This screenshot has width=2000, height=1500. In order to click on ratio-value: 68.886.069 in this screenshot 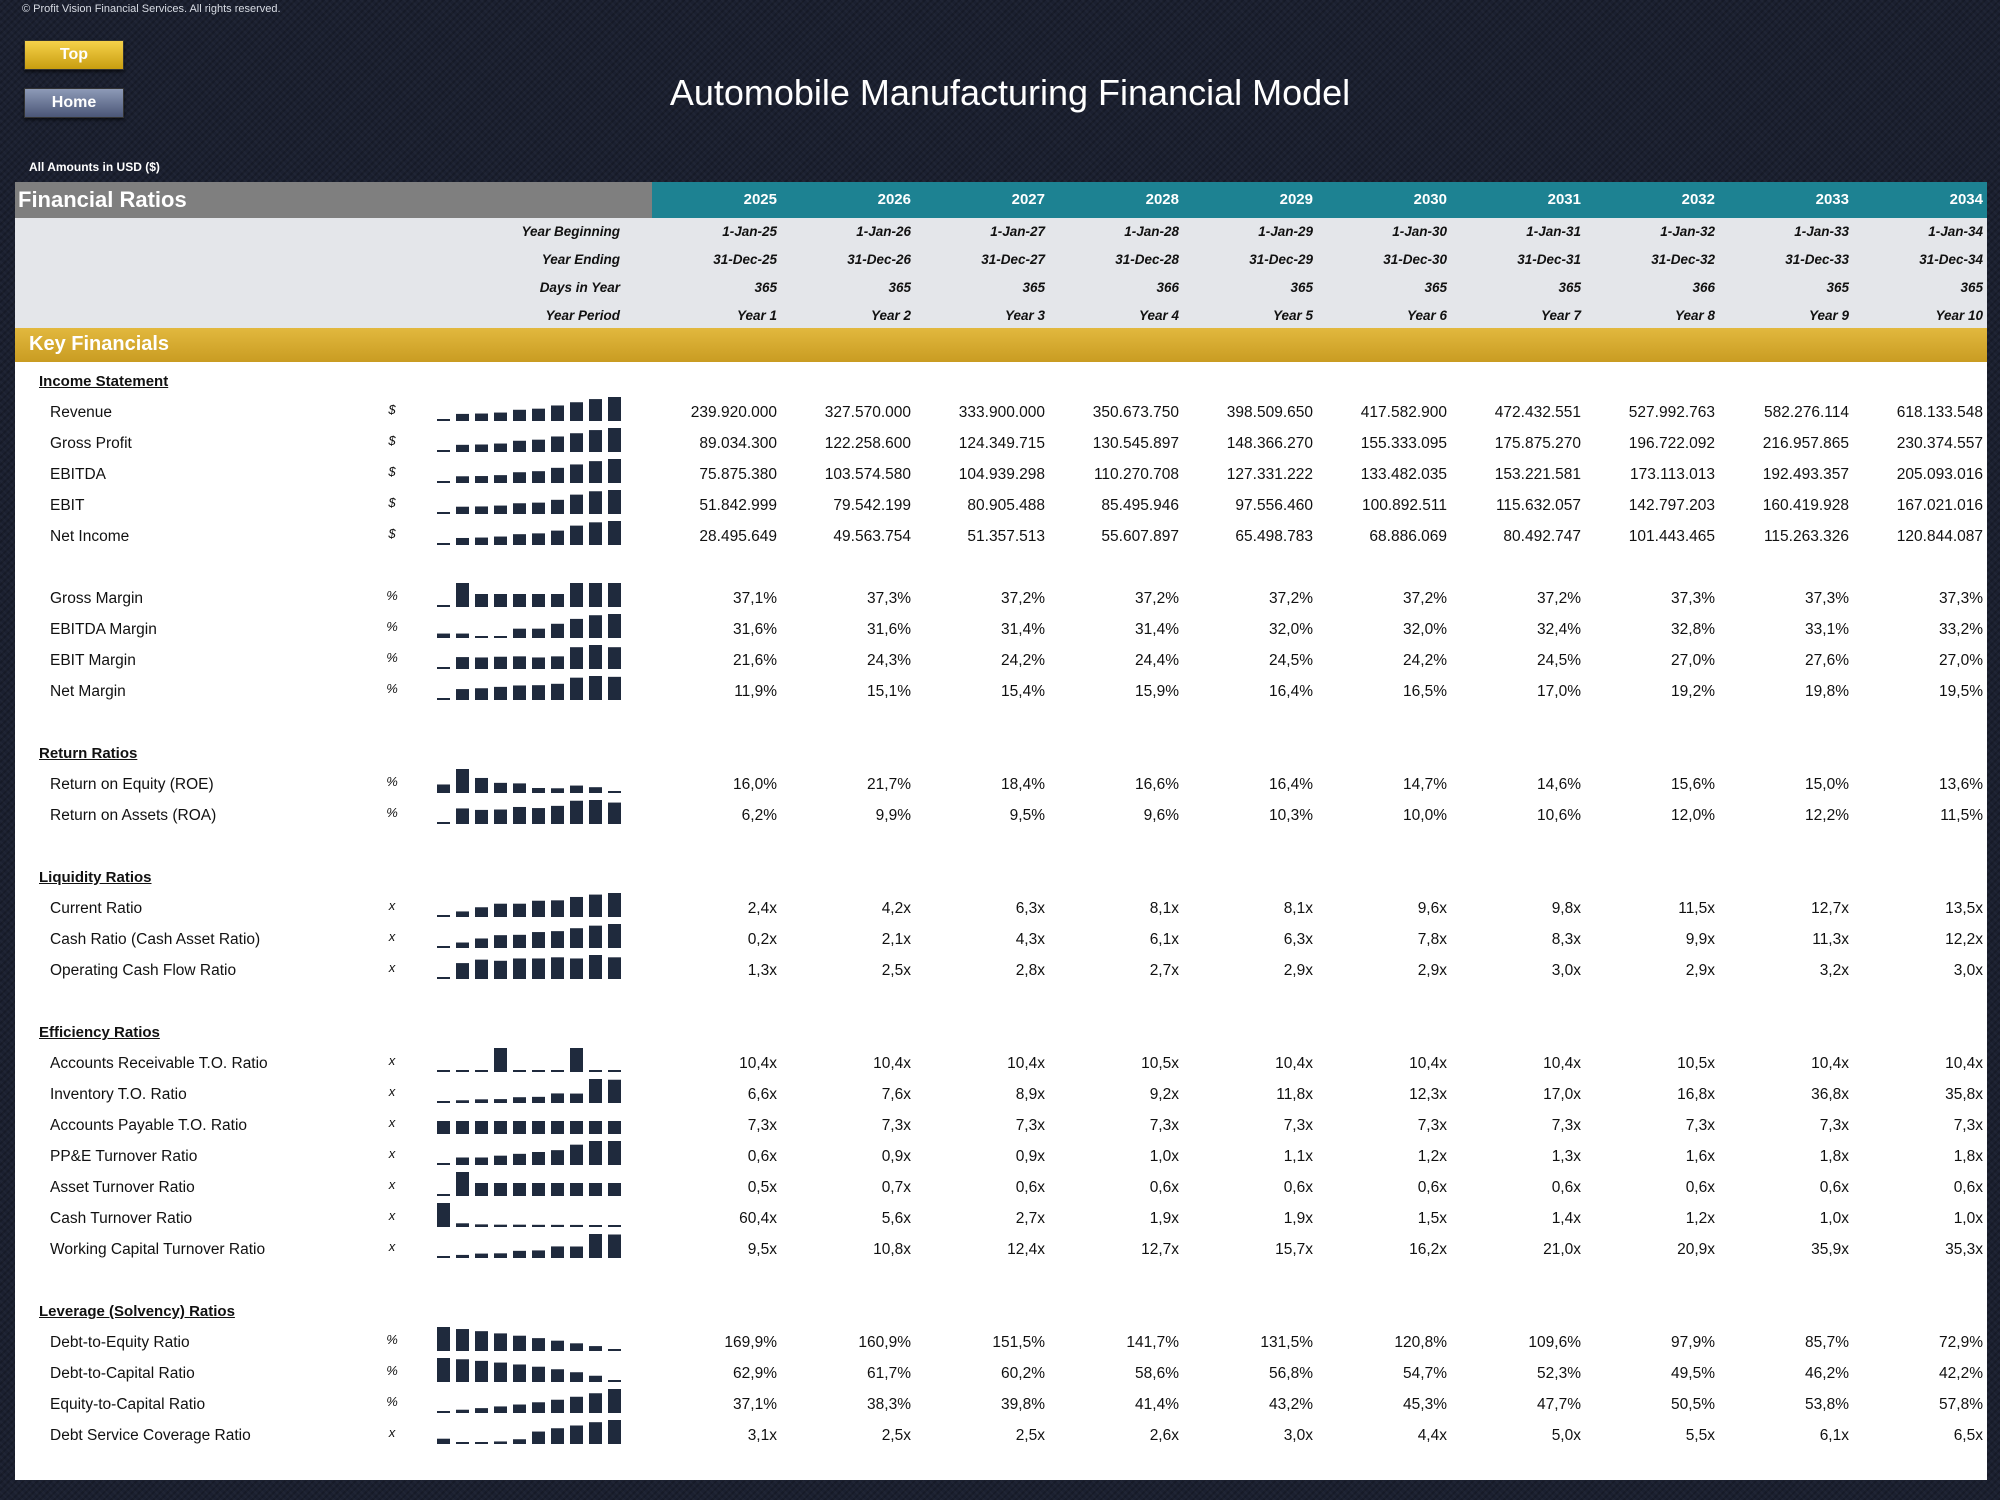, I will do `click(1408, 536)`.